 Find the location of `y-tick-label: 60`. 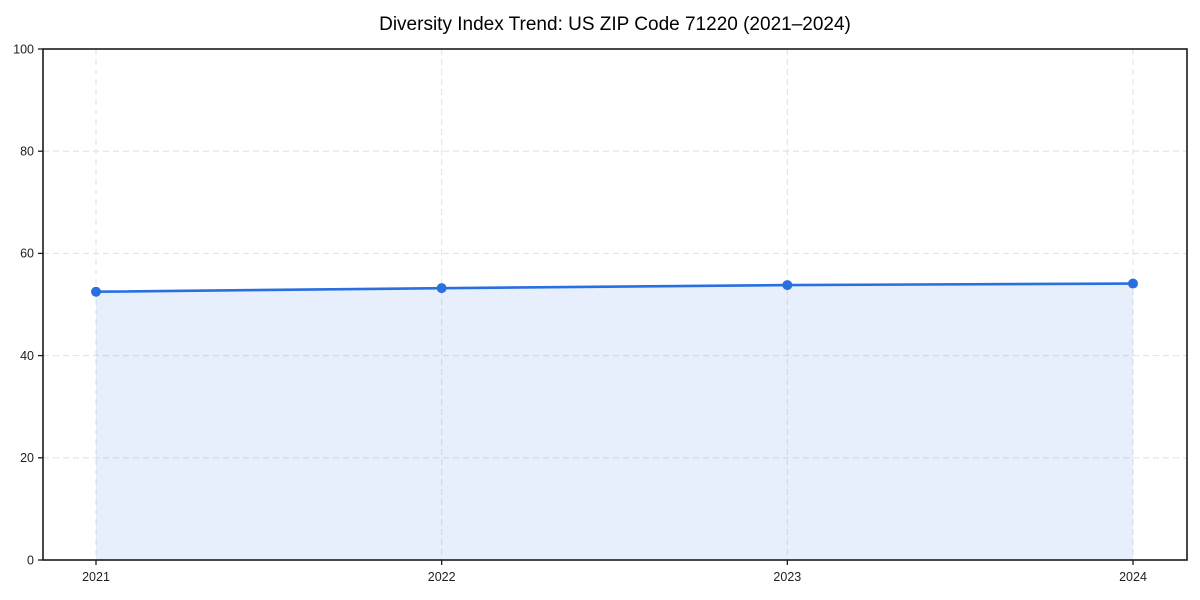

y-tick-label: 60 is located at coordinates (27, 254).